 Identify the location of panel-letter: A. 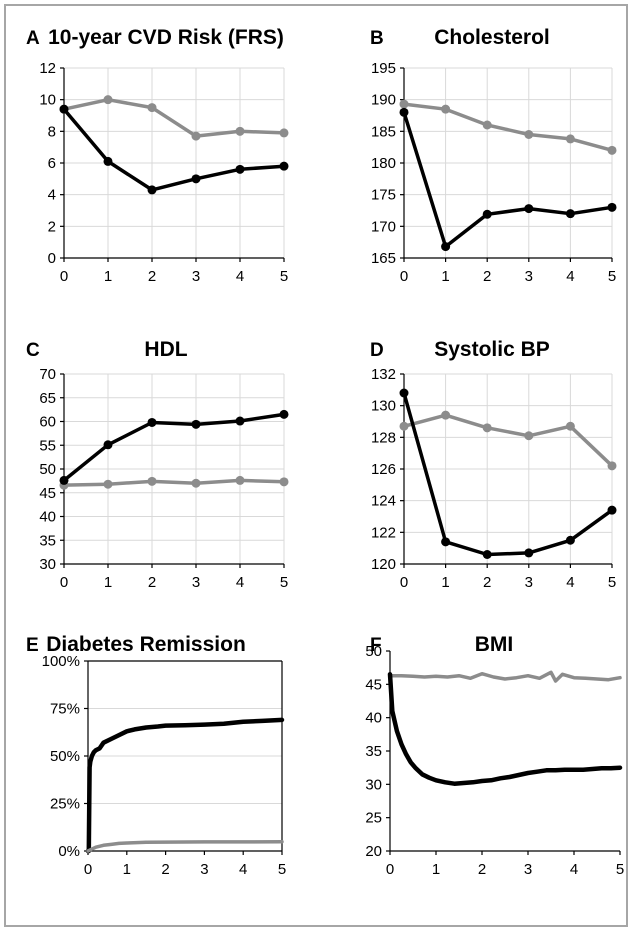
(33, 38).